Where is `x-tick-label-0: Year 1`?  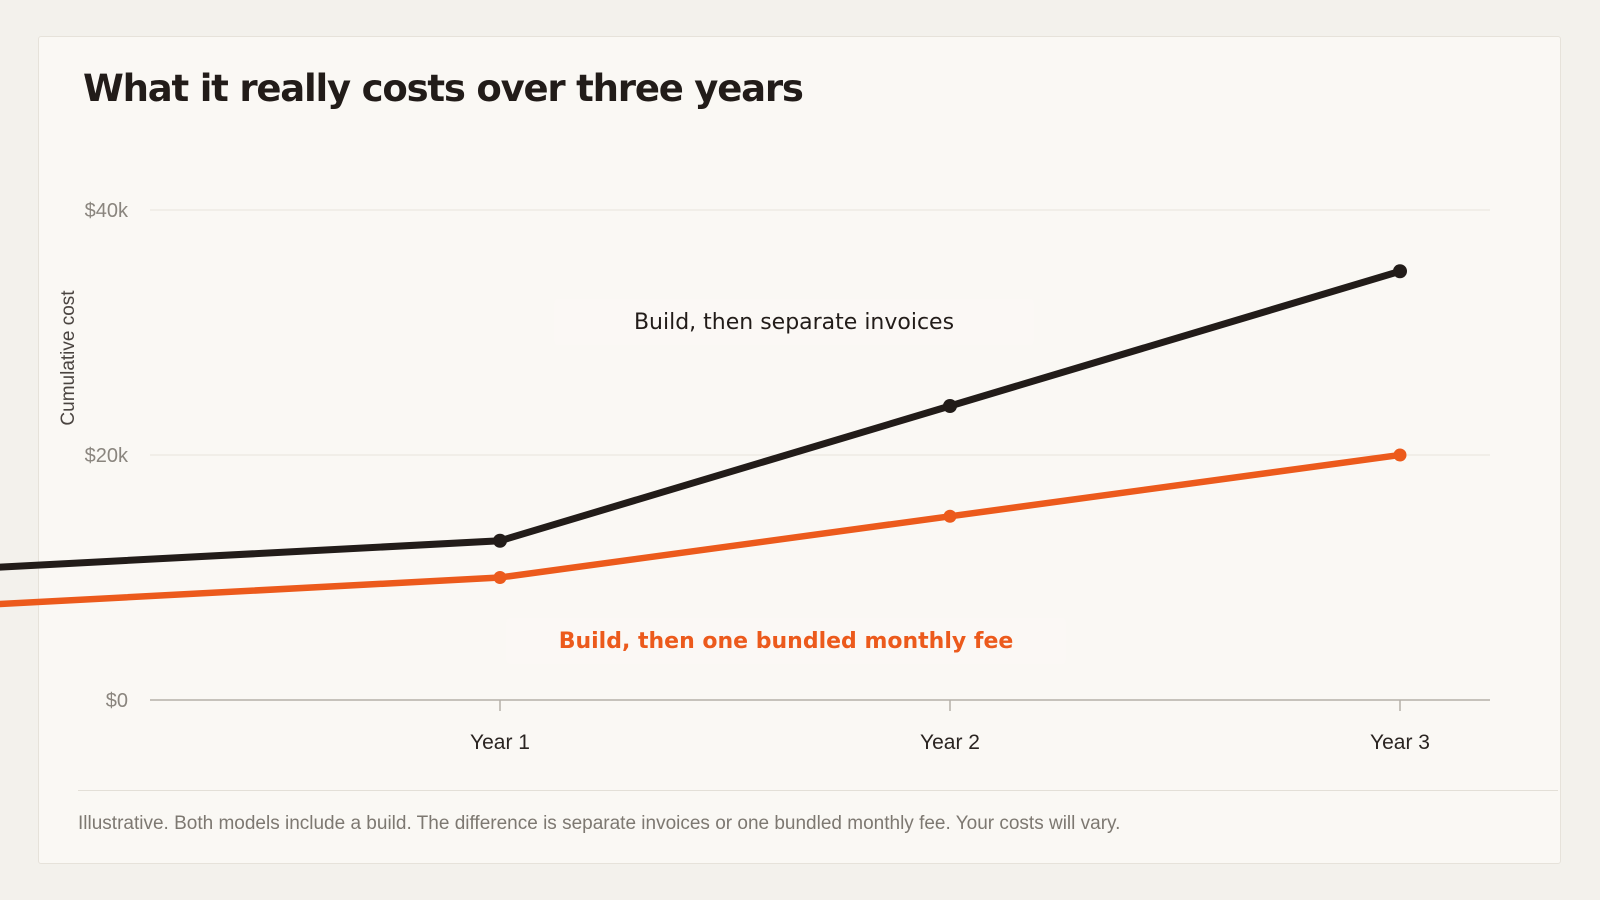 x-tick-label-0: Year 1 is located at coordinates (500, 742).